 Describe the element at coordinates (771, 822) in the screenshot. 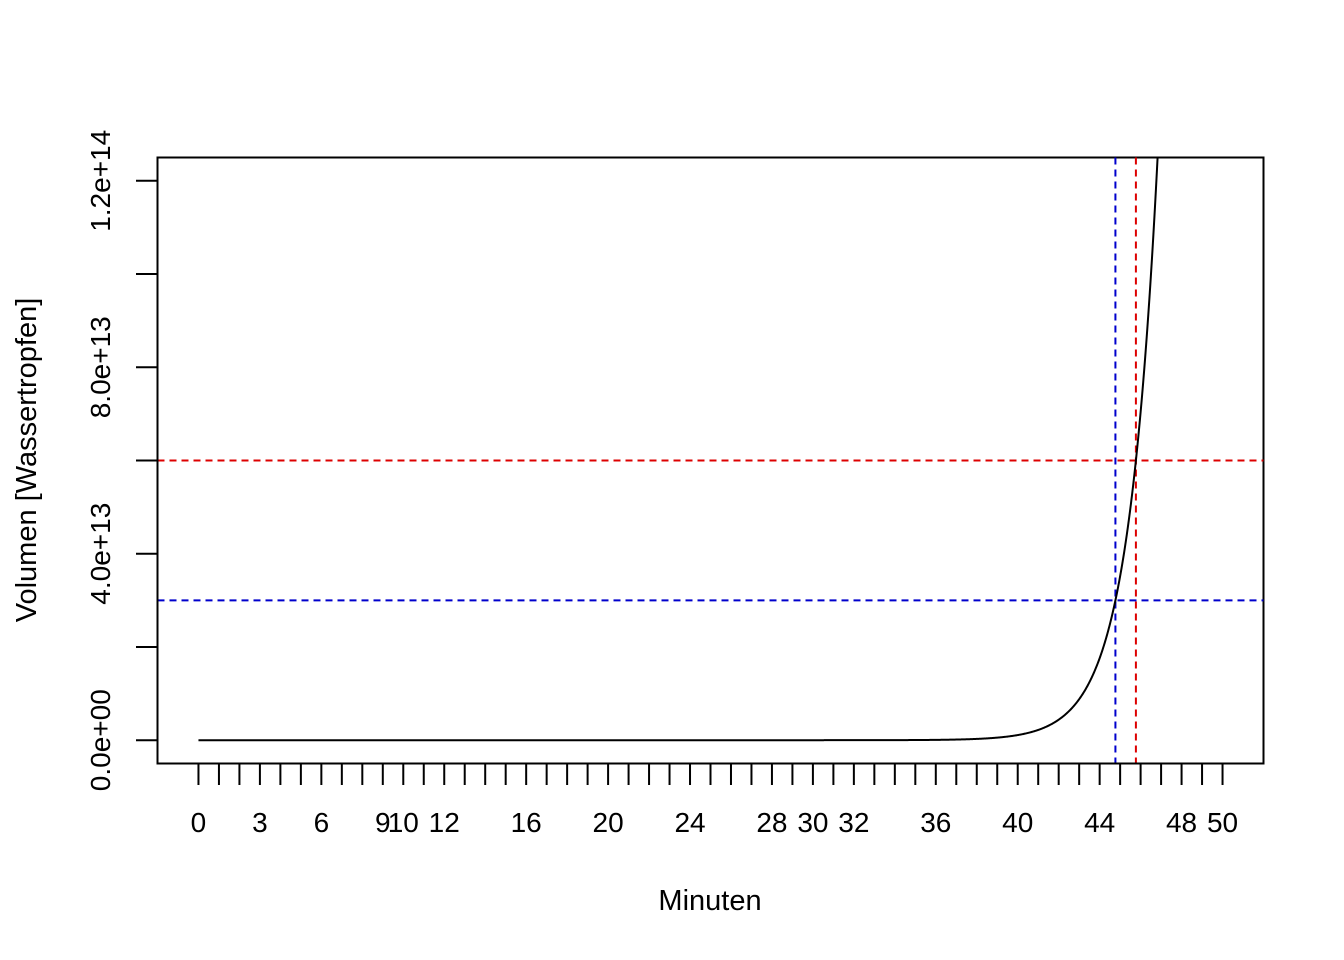

I see `x-tick-label: 28` at that location.